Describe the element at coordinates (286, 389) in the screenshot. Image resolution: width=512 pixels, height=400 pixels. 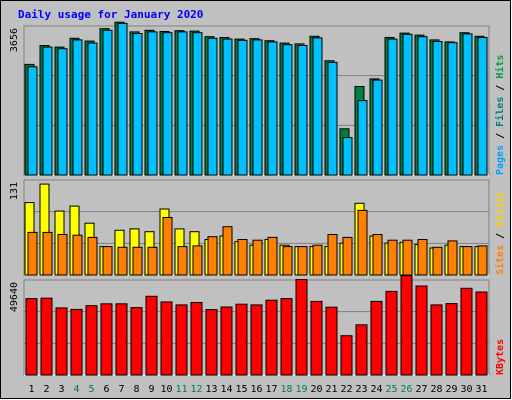
I see `day-label-18: 18` at that location.